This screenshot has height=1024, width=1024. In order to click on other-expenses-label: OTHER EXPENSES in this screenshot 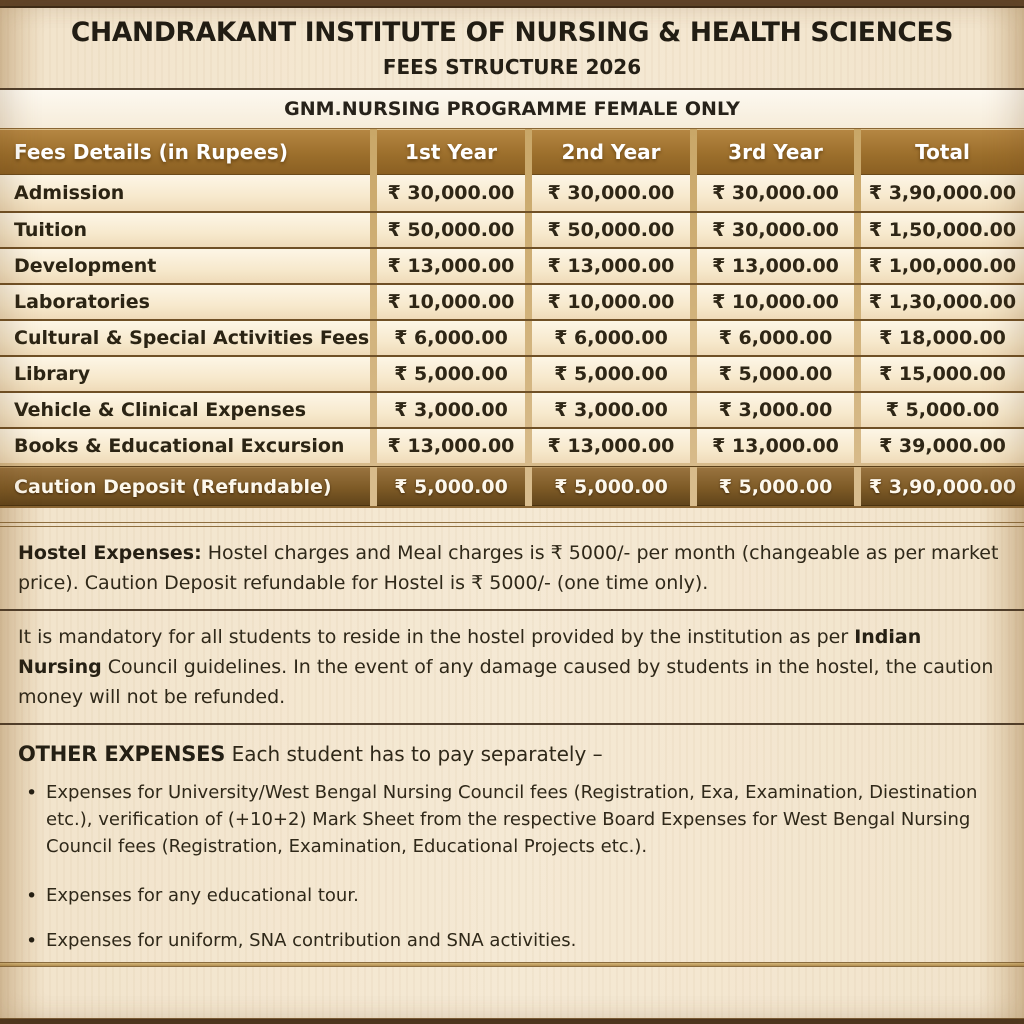, I will do `click(122, 754)`.